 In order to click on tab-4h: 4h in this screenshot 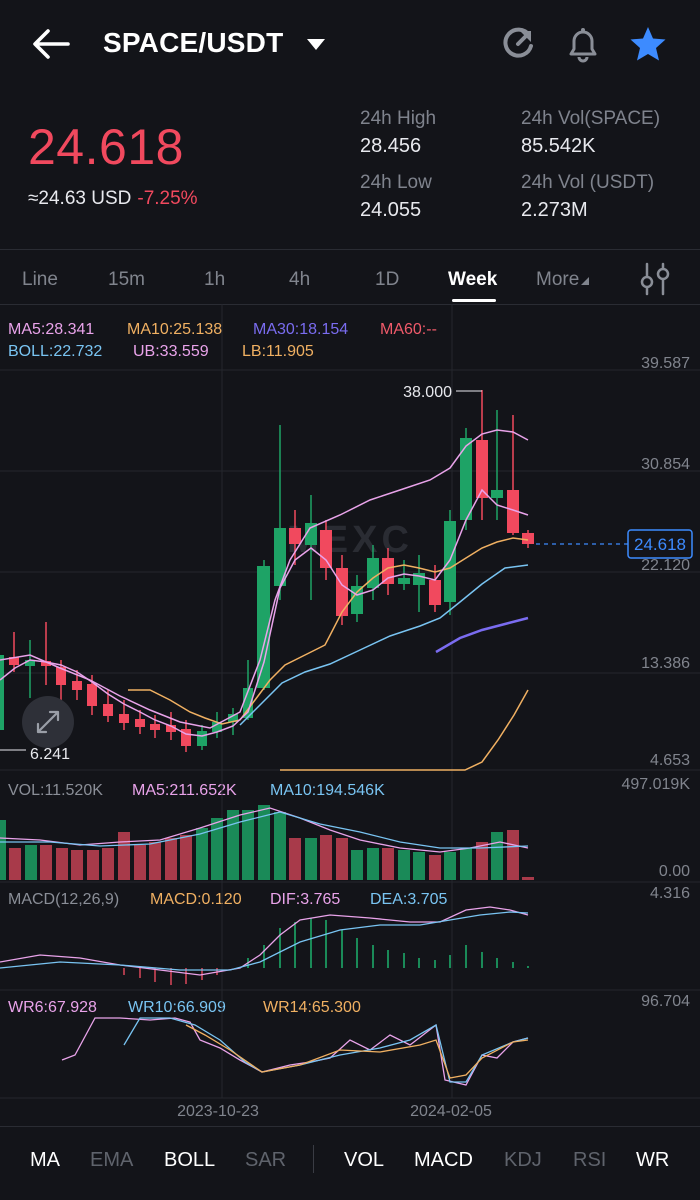, I will do `click(300, 279)`.